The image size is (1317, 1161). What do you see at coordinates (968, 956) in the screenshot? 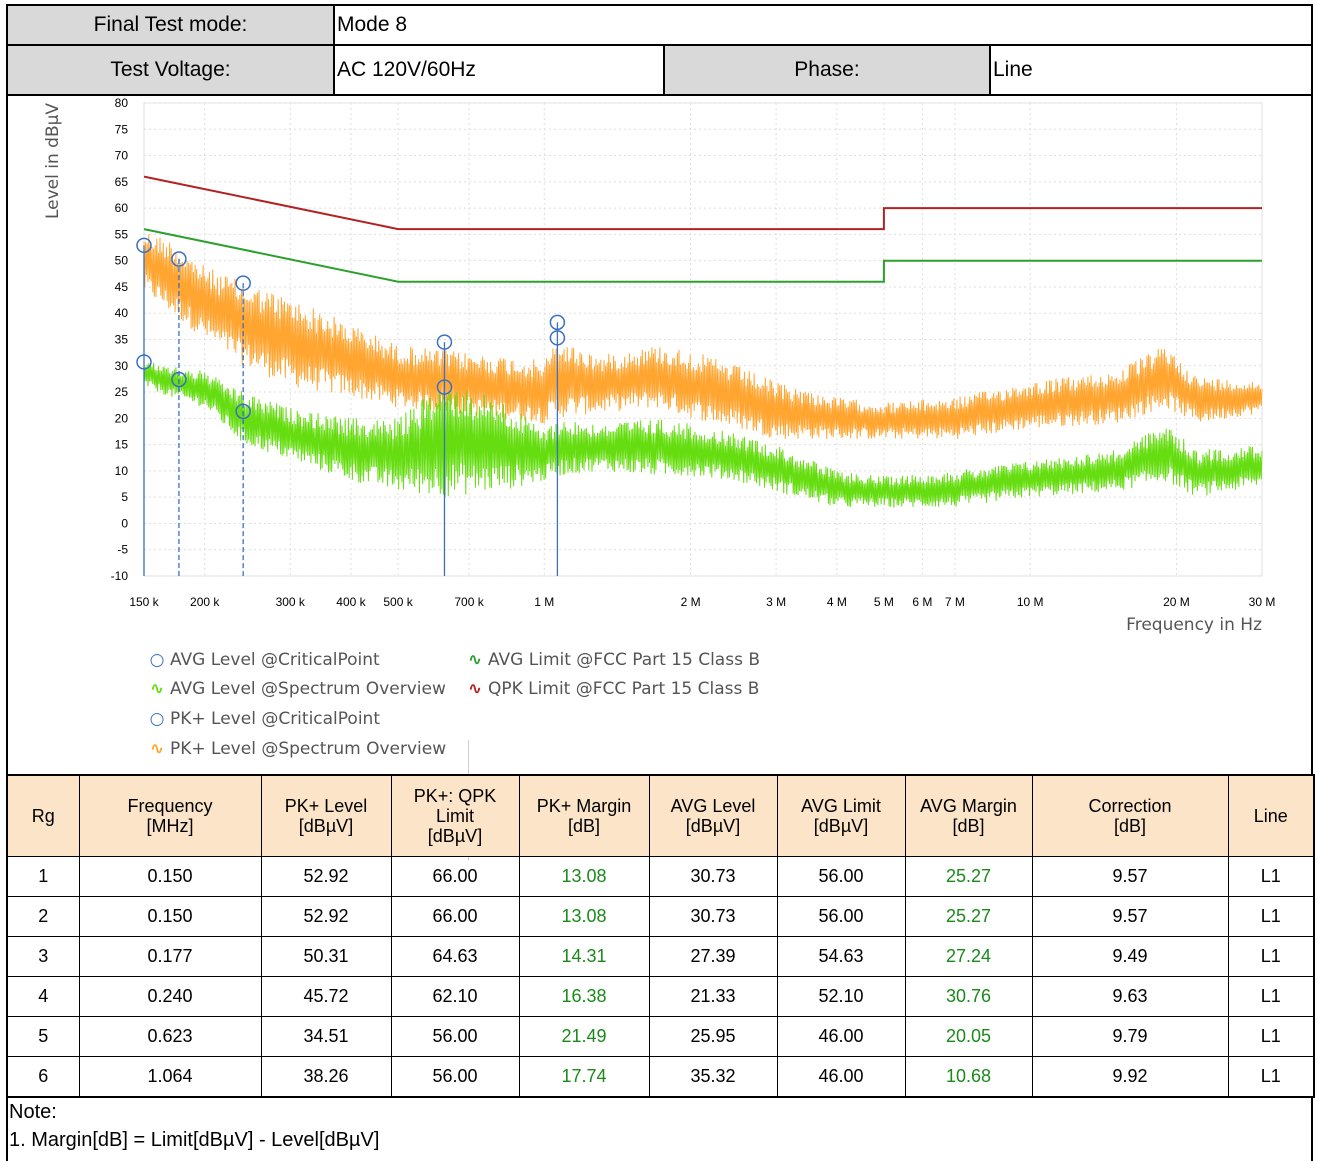
I see `table-cell: 27.24` at bounding box center [968, 956].